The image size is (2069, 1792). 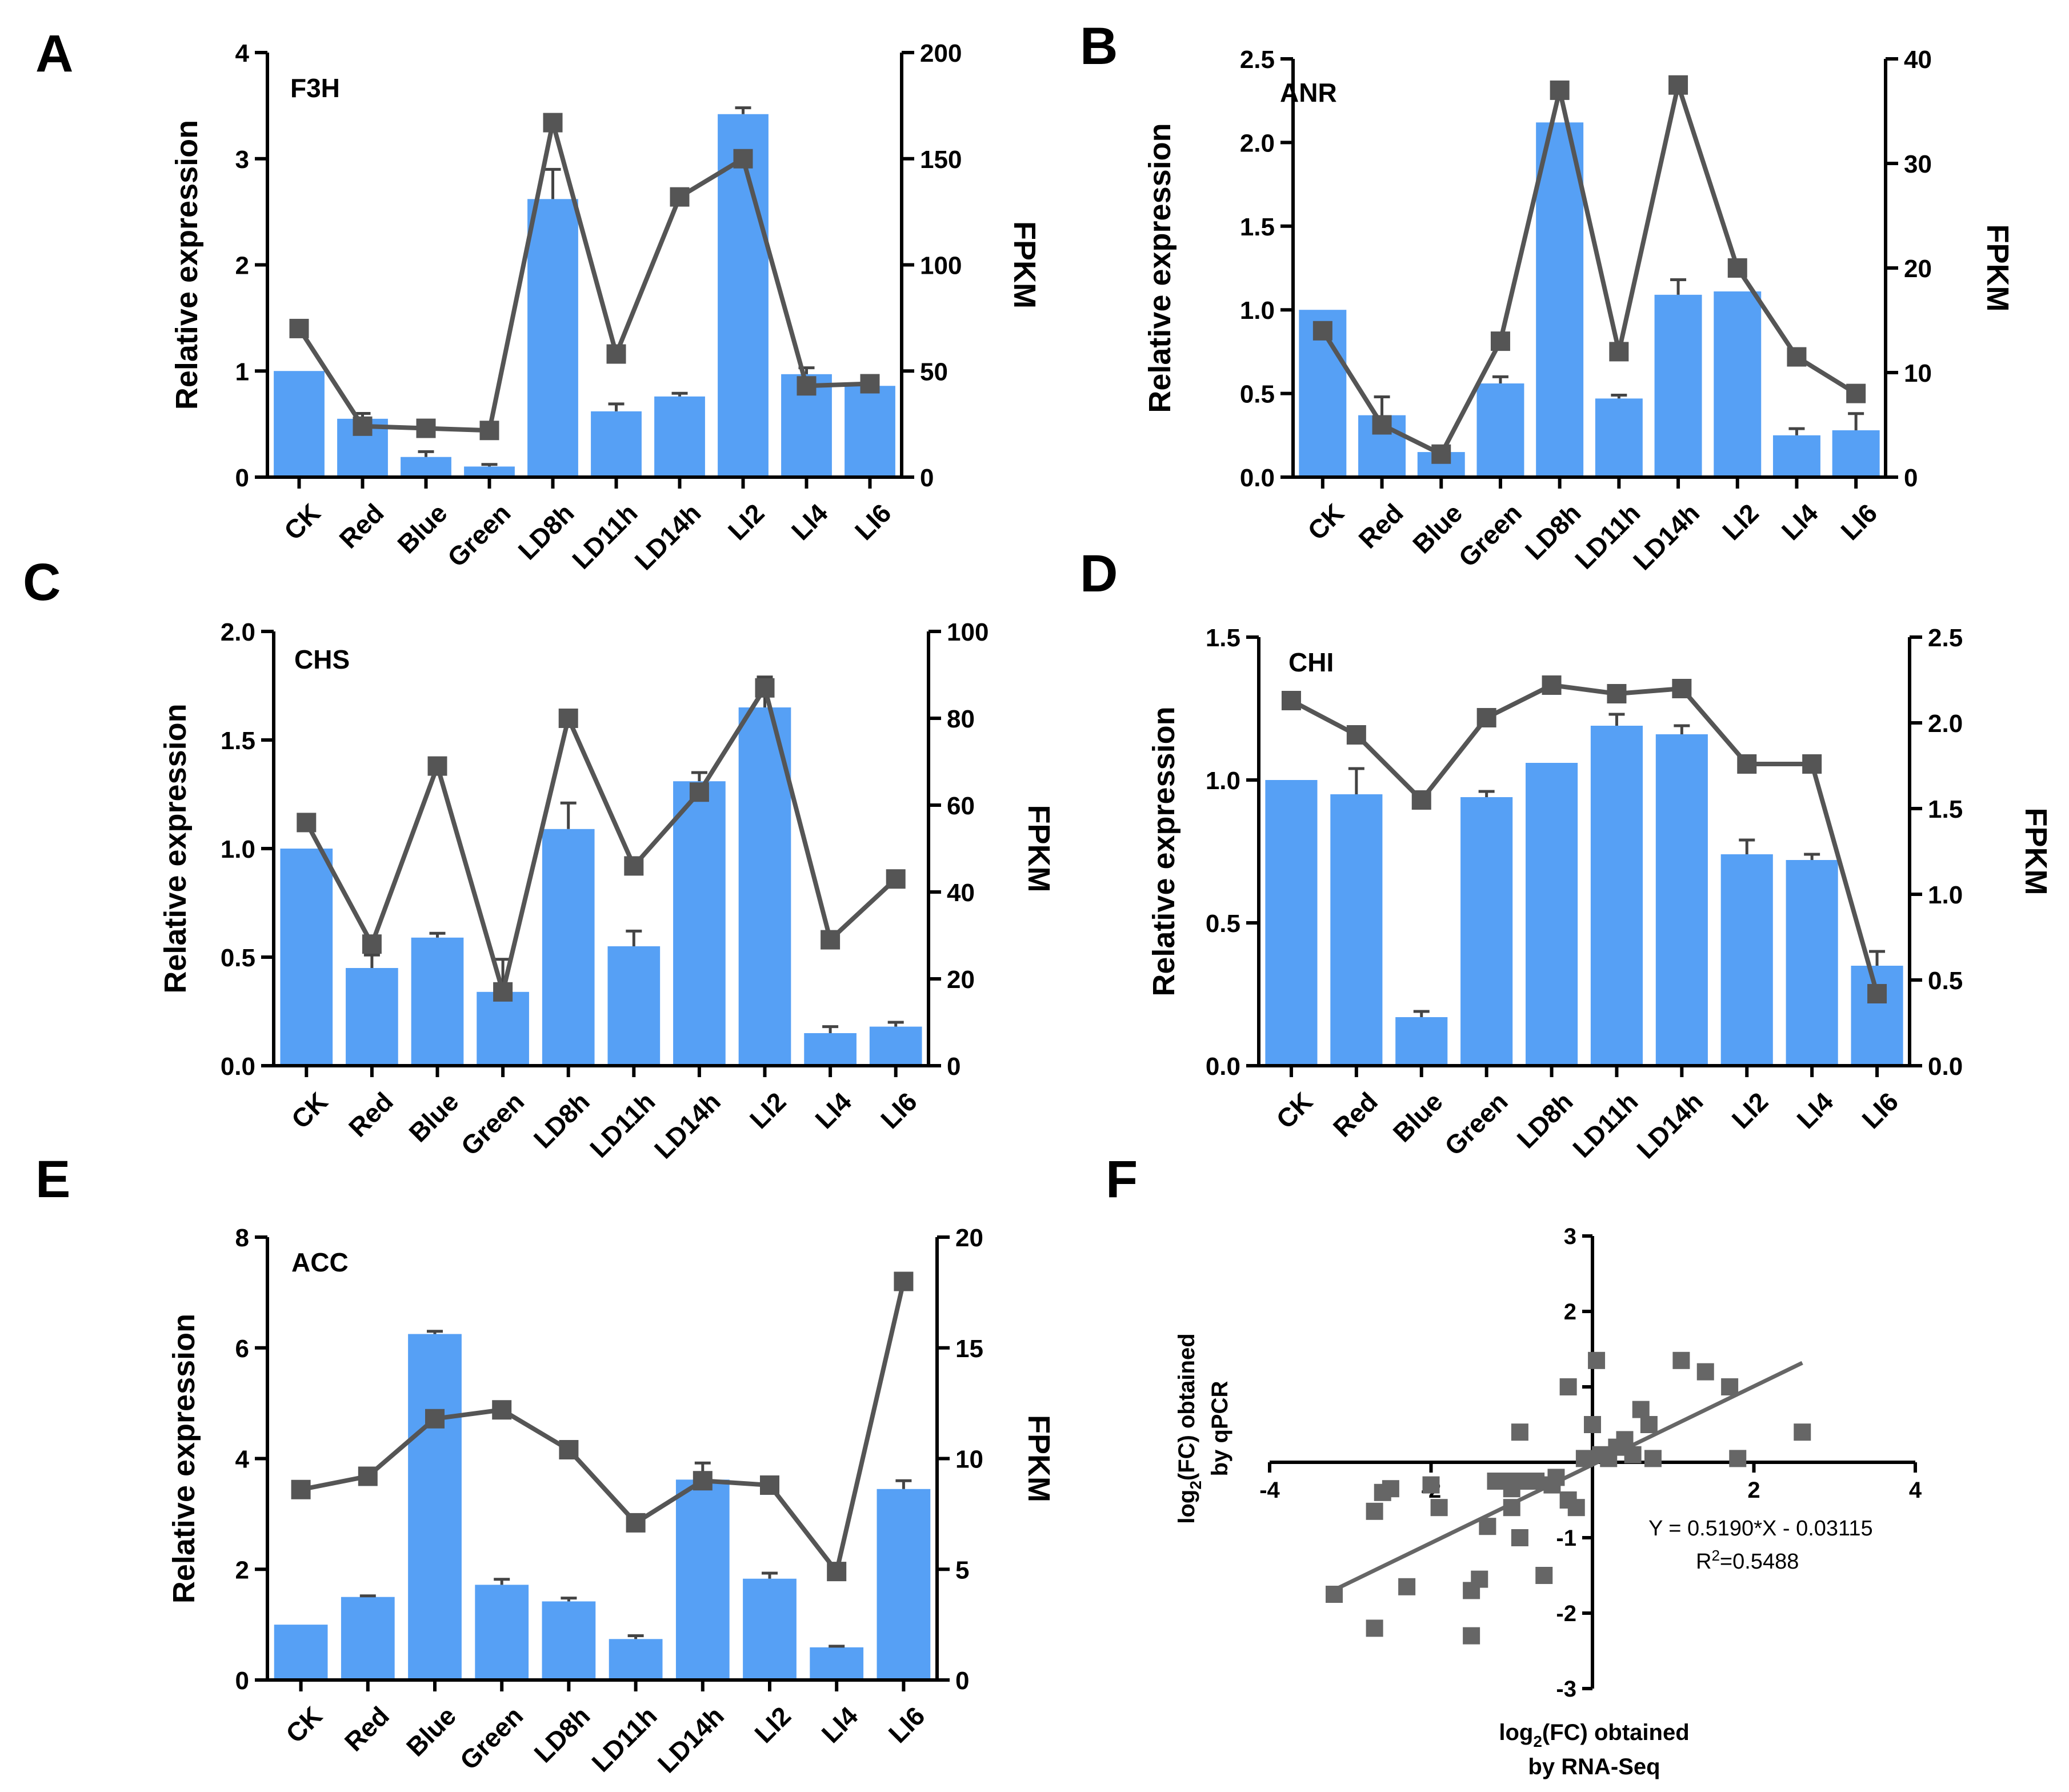 I want to click on right-tick-label: 15, so click(x=969, y=1349).